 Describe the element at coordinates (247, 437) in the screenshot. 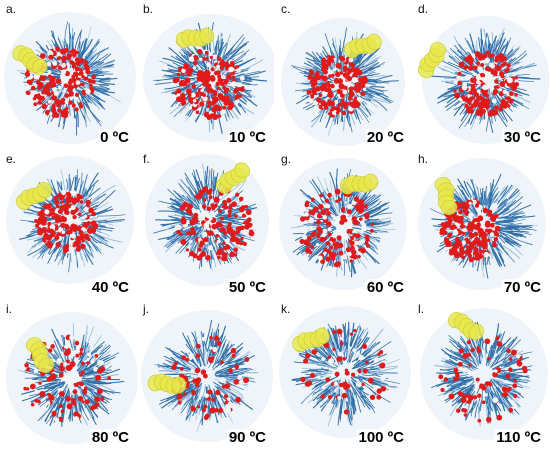

I see `temperature-label: 90 ºC` at that location.